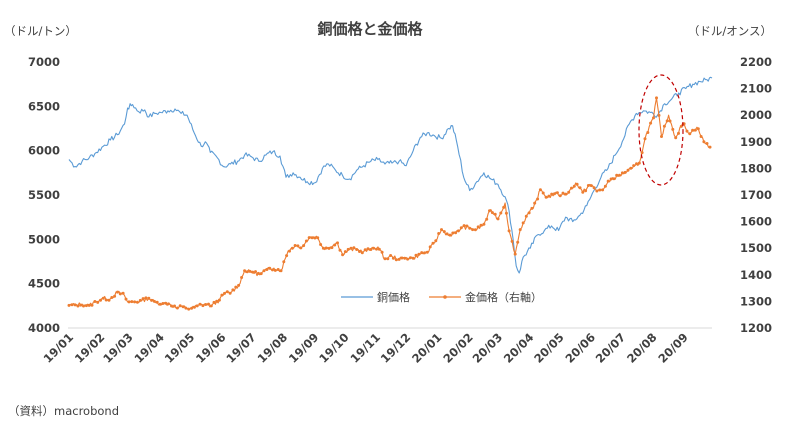 This screenshot has width=787, height=428. Describe the element at coordinates (756, 142) in the screenshot. I see `right-y-tick-label: 1900` at that location.